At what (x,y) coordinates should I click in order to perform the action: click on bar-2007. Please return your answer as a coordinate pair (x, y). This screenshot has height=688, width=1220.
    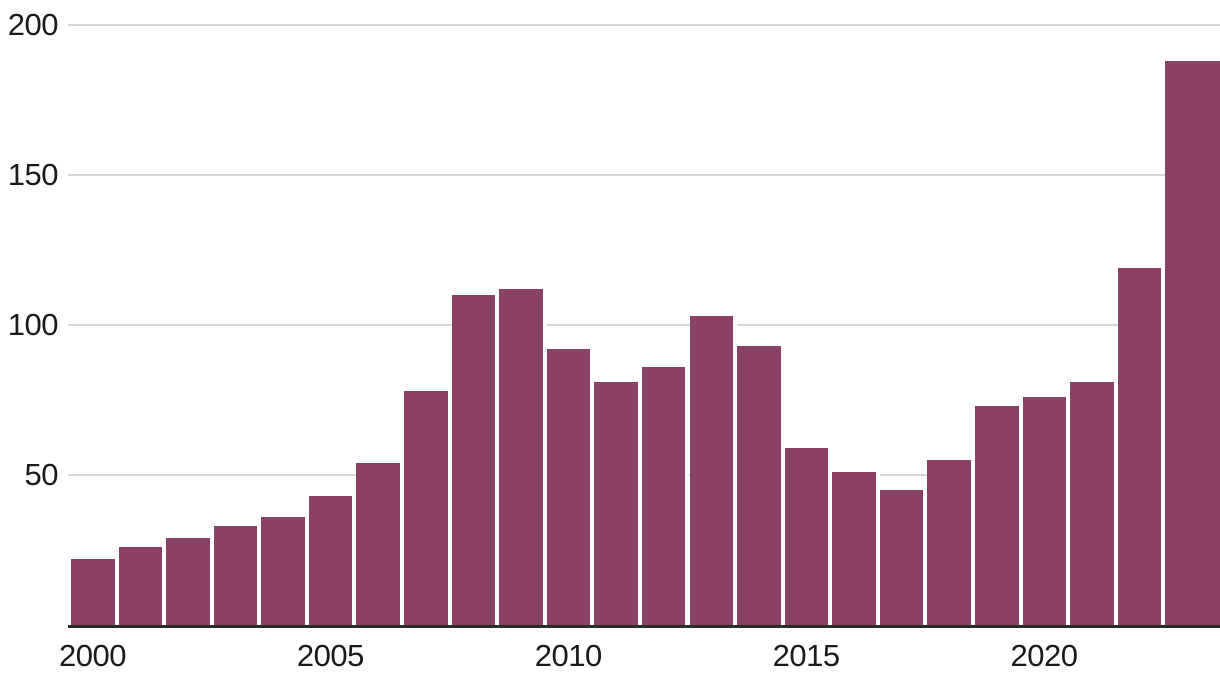
    Looking at the image, I should click on (428, 508).